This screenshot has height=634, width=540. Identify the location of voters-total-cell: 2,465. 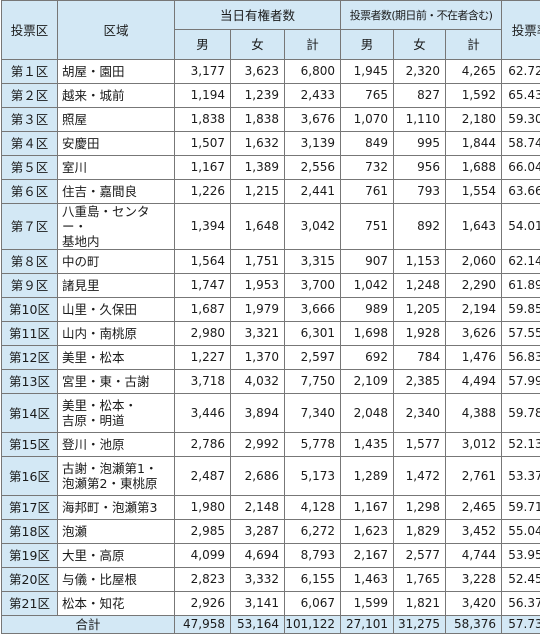
(474, 508).